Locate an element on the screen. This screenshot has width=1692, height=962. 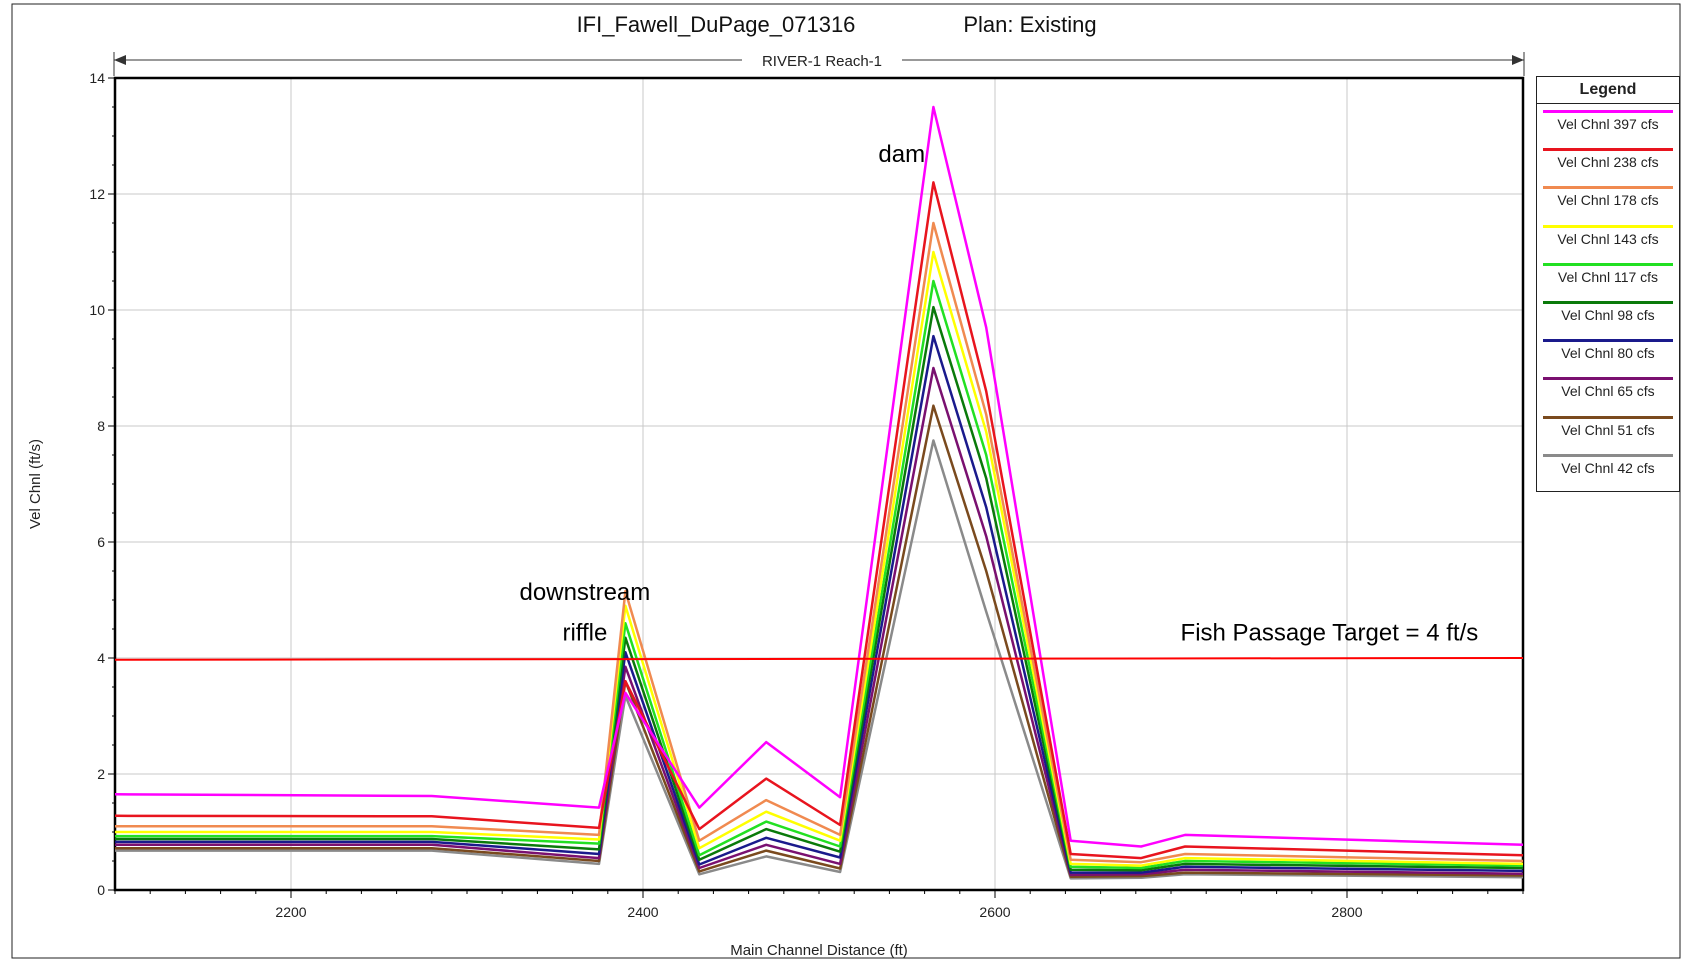
annotation-1: downstream is located at coordinates (585, 592).